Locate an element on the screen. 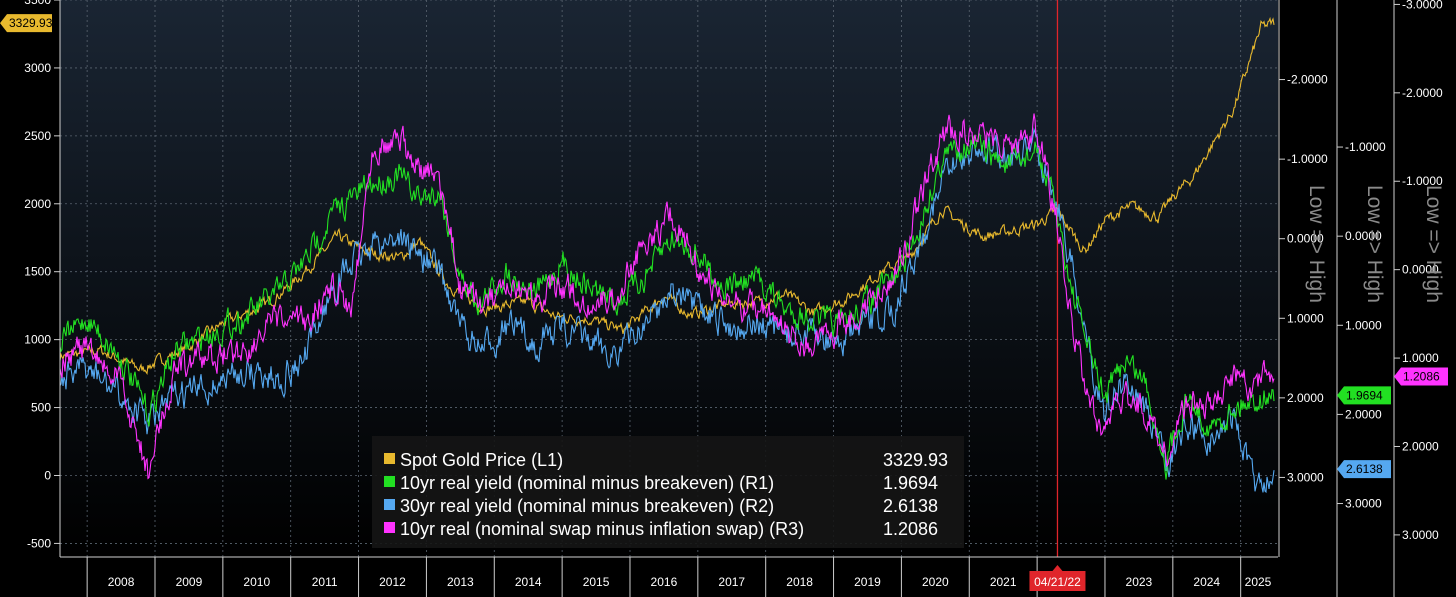  legend-swatch-10yr-swap-real is located at coordinates (389, 527).